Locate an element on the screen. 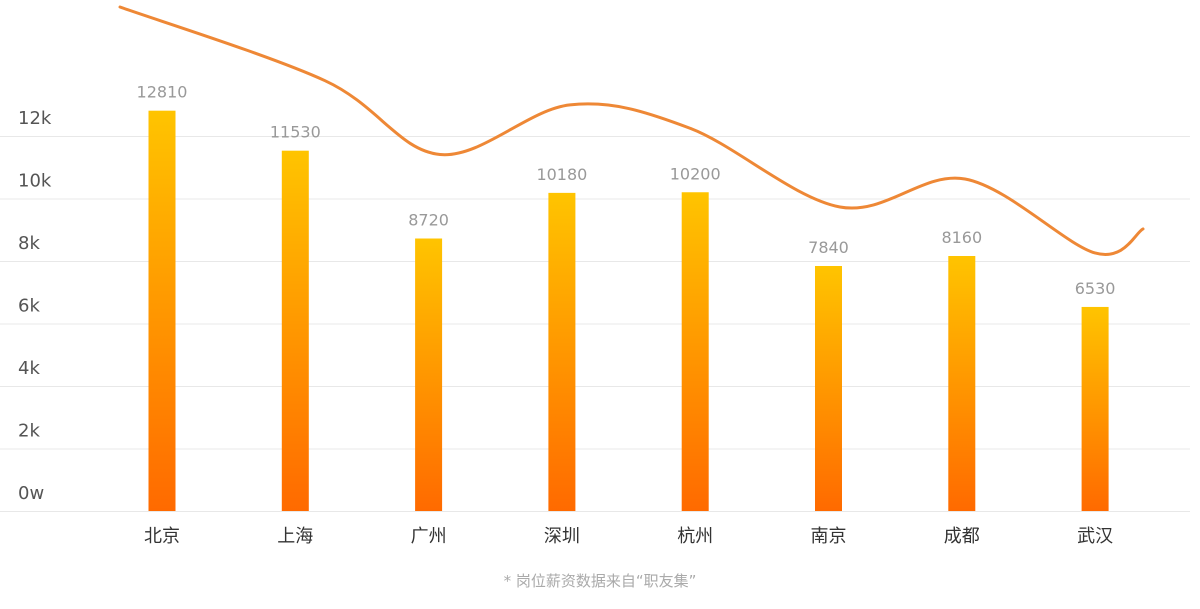 The image size is (1200, 609). category-labels: 北京 上海 广州 深圳 杭州 南京 成都 武汉 is located at coordinates (628, 536).